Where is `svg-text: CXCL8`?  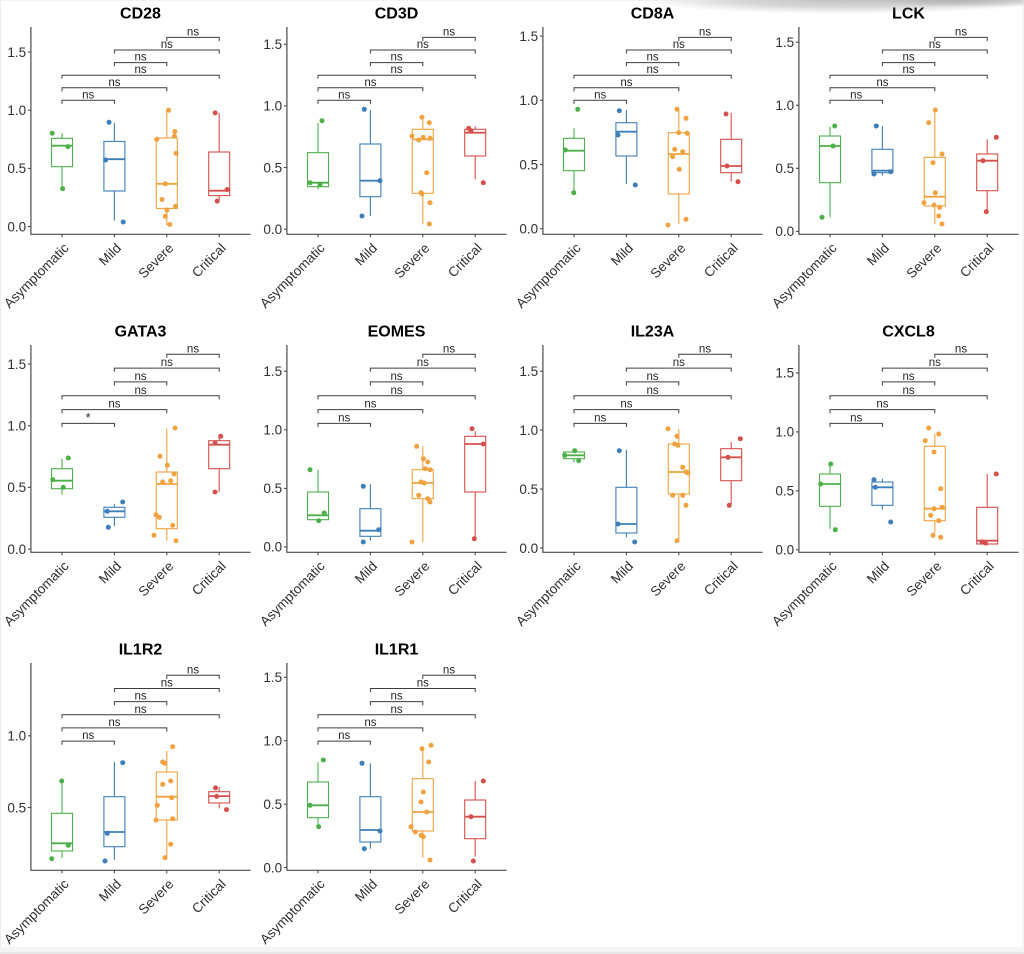
svg-text: CXCL8 is located at coordinates (908, 331).